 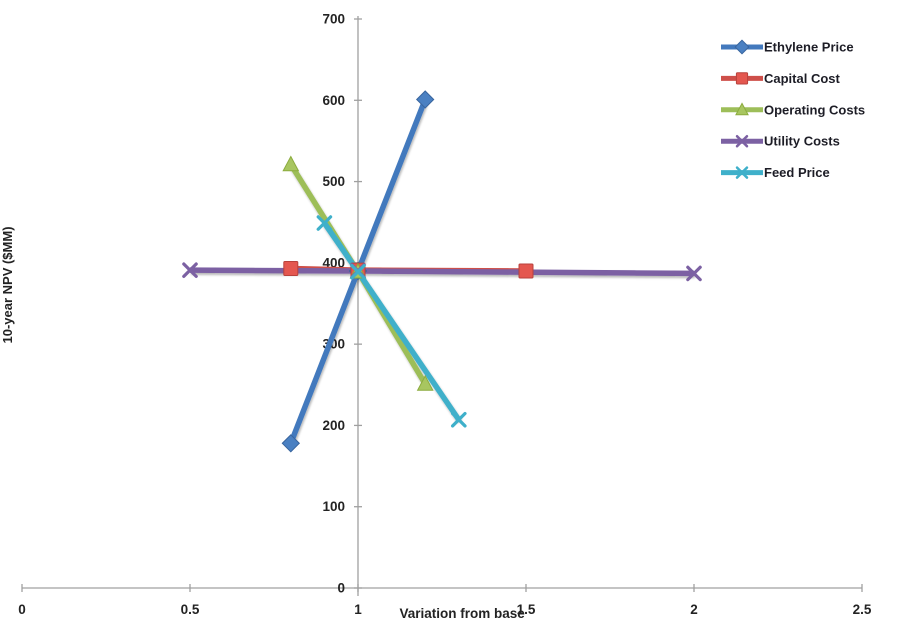 I want to click on legend-item-ethylene-price: Ethylene Price, so click(x=787, y=47).